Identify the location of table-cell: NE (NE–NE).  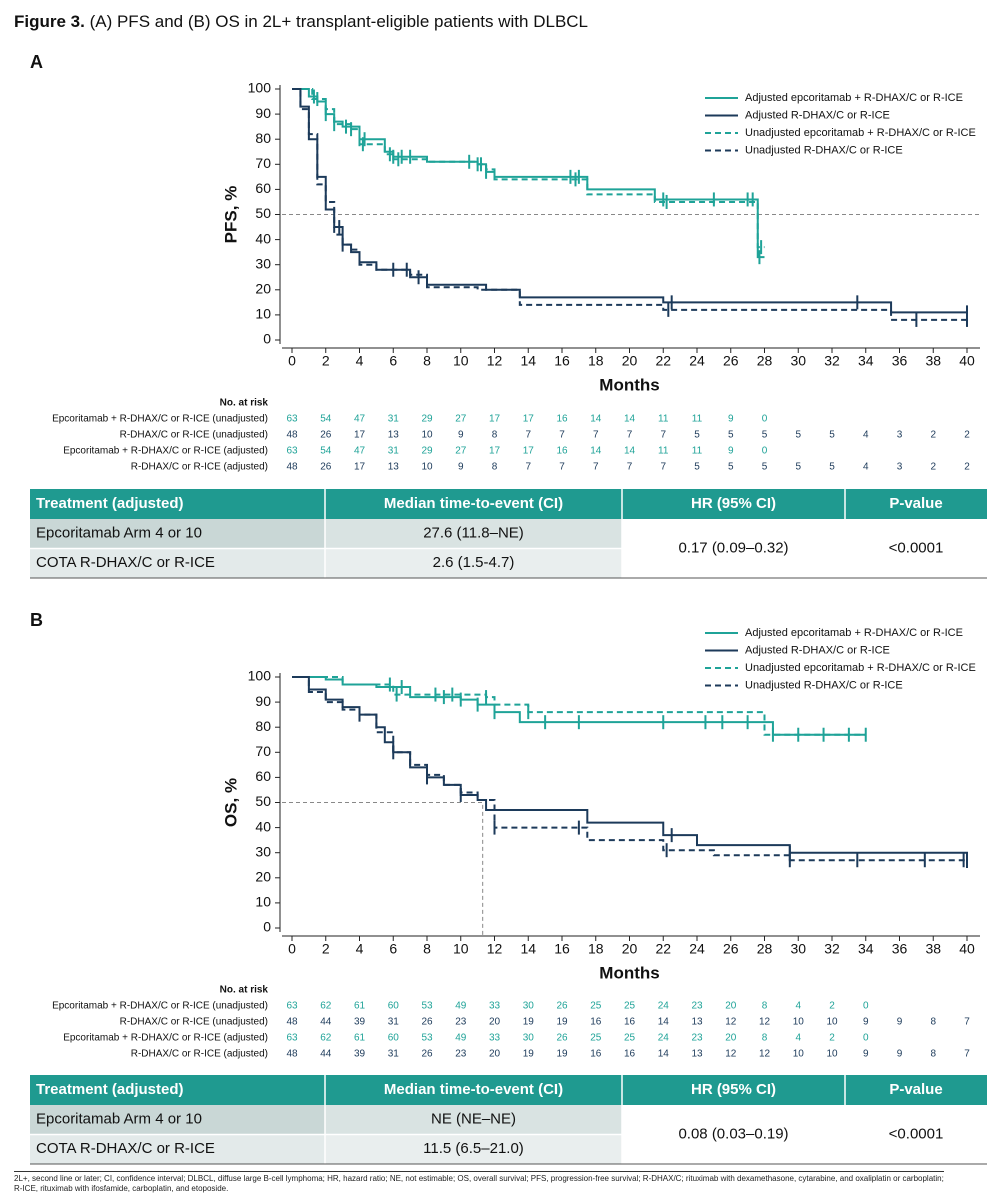
(473, 1119).